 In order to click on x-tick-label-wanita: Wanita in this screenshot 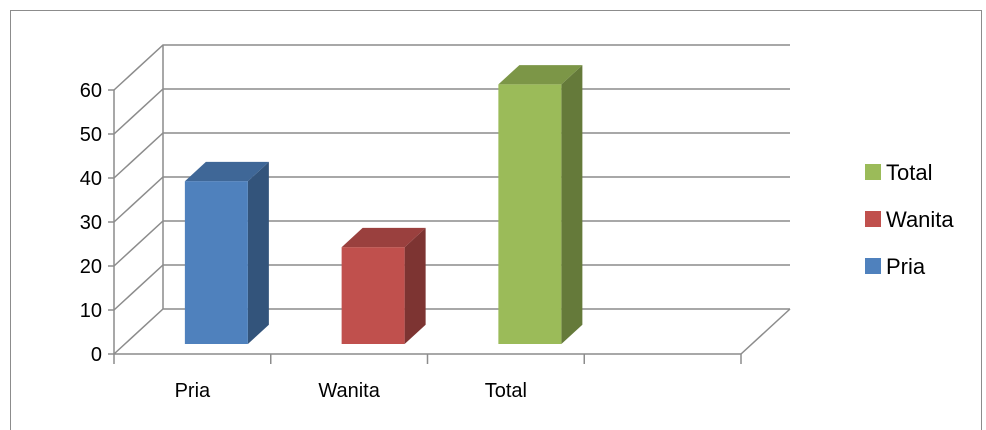, I will do `click(349, 391)`.